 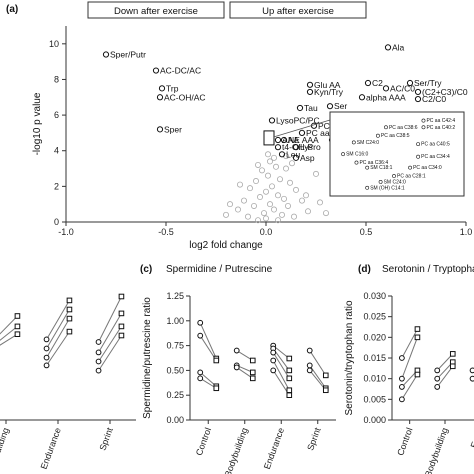 I want to click on x-tick-label: -1.0, so click(x=66, y=232).